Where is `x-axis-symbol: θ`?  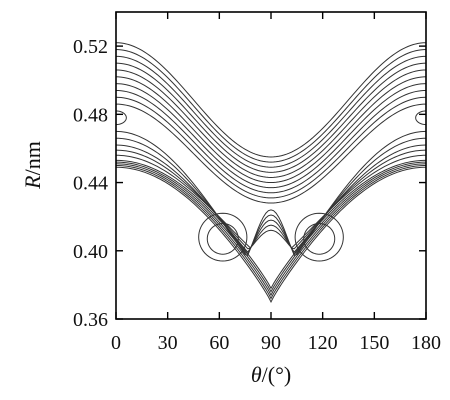 x-axis-symbol: θ is located at coordinates (256, 374).